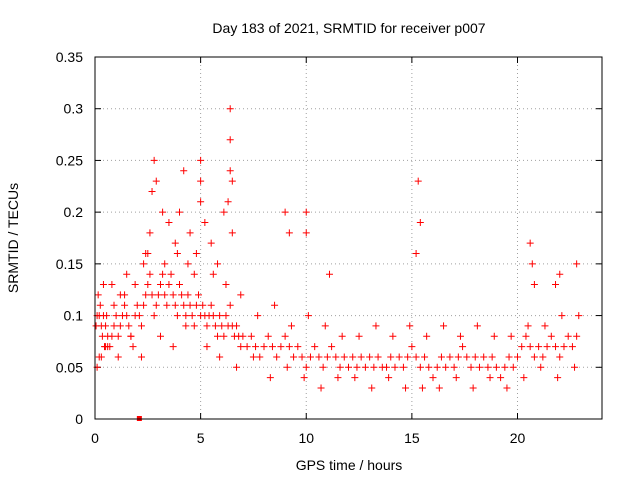  Describe the element at coordinates (13, 238) in the screenshot. I see `y-axis-title: SRMTID / TECUs` at that location.